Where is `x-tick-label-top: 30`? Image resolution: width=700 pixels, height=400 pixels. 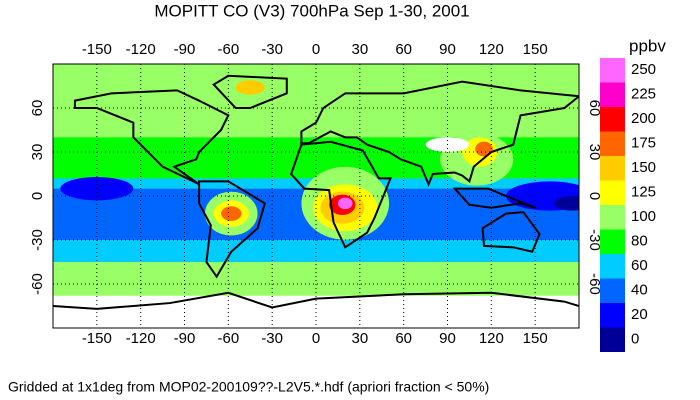
x-tick-label-top: 30 is located at coordinates (359, 49).